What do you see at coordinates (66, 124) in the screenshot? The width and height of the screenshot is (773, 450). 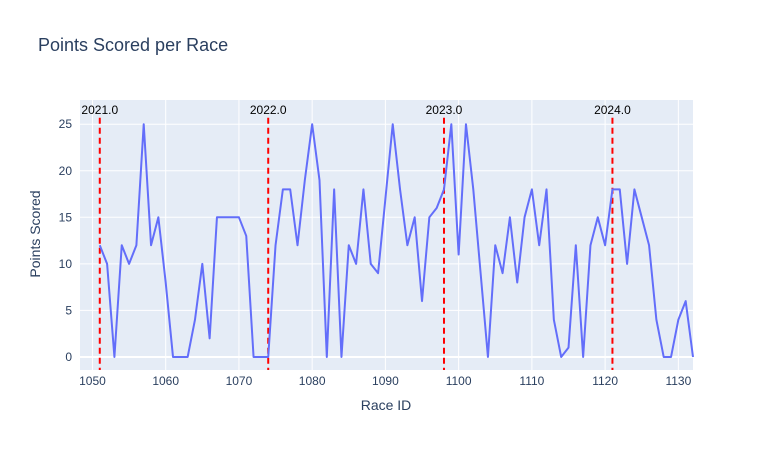 I see `y-tick-label: 25` at bounding box center [66, 124].